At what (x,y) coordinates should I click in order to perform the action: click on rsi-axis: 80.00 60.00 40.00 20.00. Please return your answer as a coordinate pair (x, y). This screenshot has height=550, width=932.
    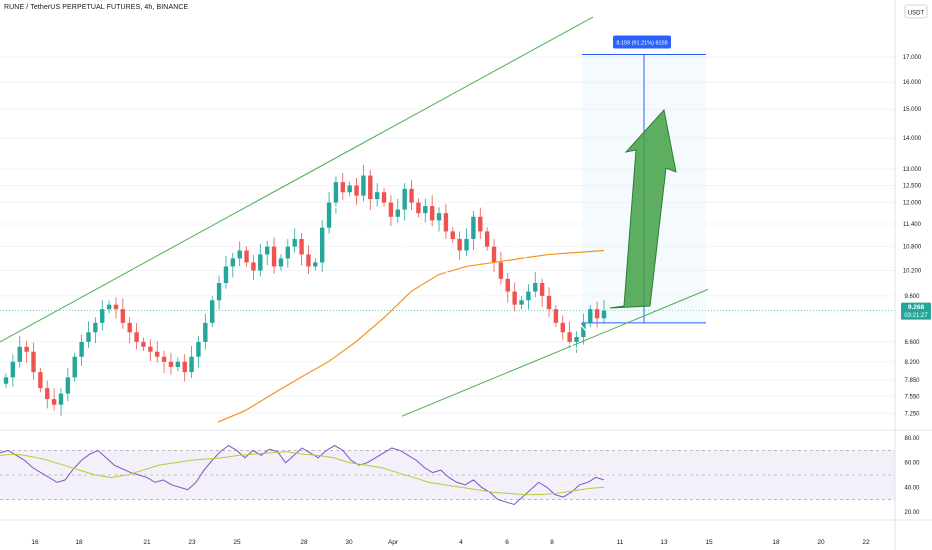
    Looking at the image, I should click on (912, 476).